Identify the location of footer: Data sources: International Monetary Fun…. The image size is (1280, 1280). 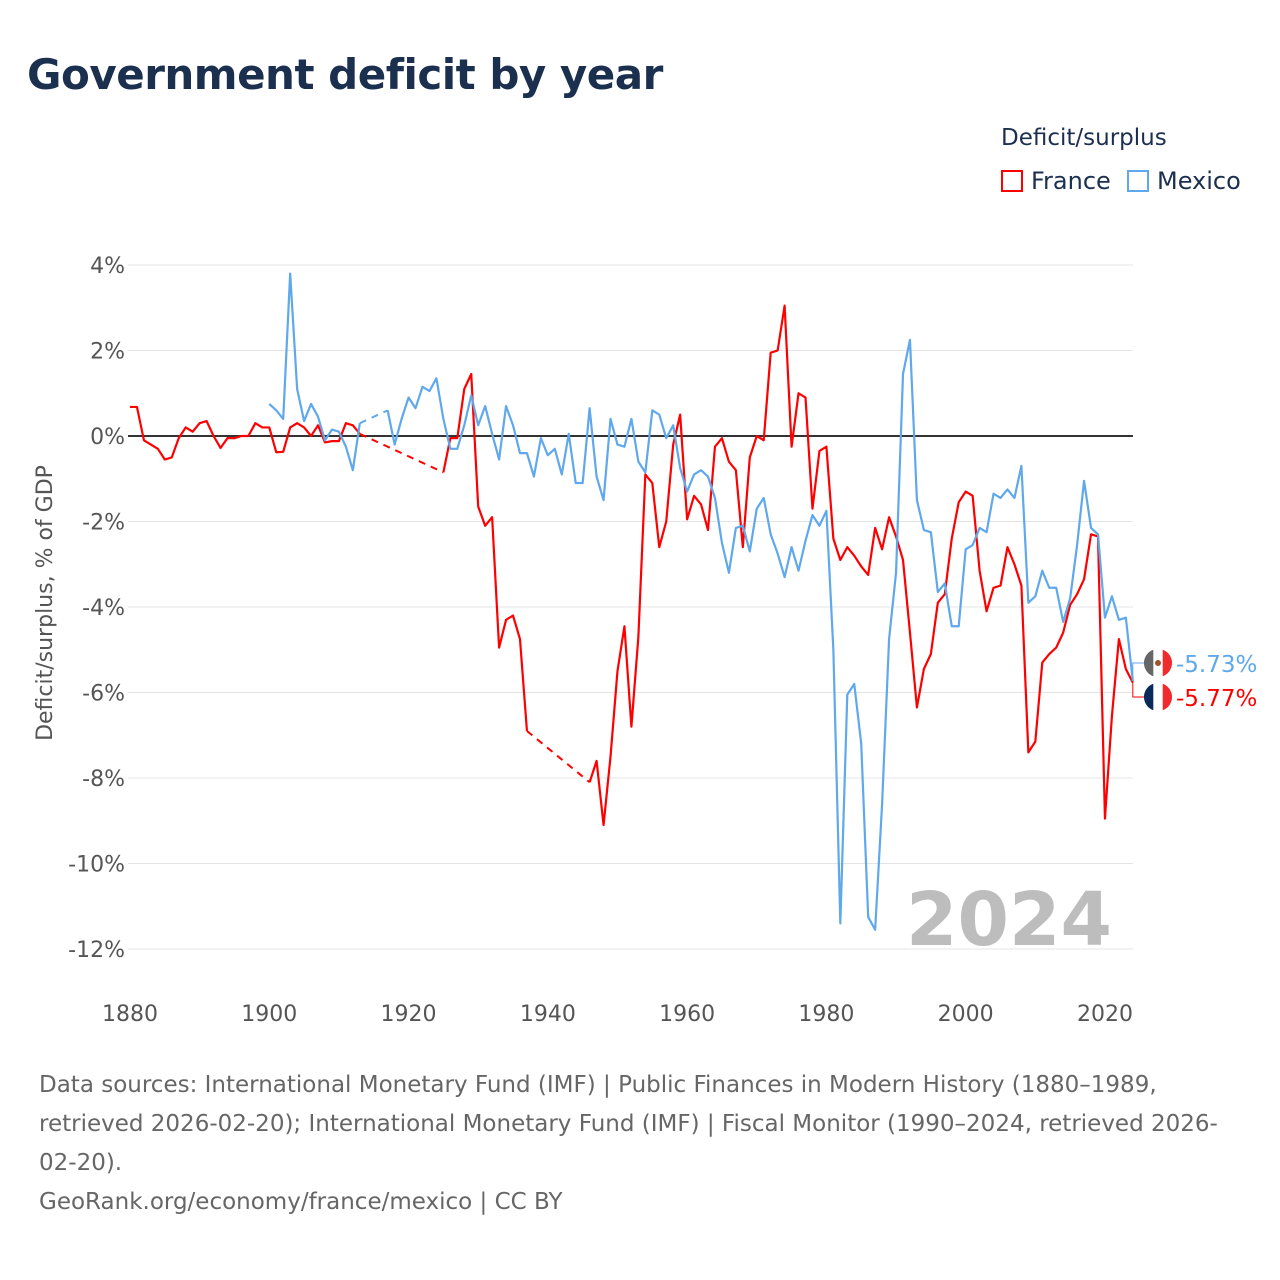
(639, 1144).